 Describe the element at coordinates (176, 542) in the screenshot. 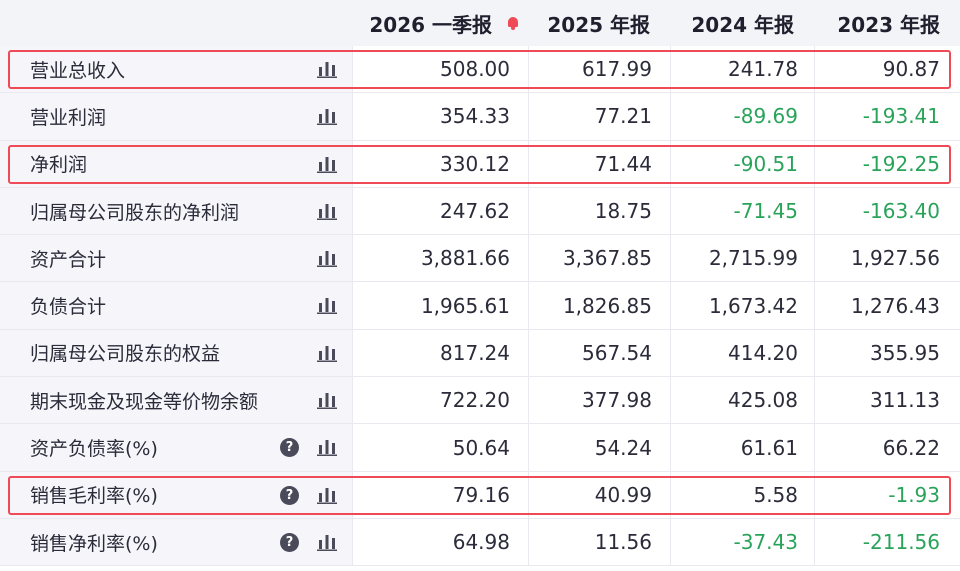

I see `row-label-cell: 销售净利率(%)?` at that location.